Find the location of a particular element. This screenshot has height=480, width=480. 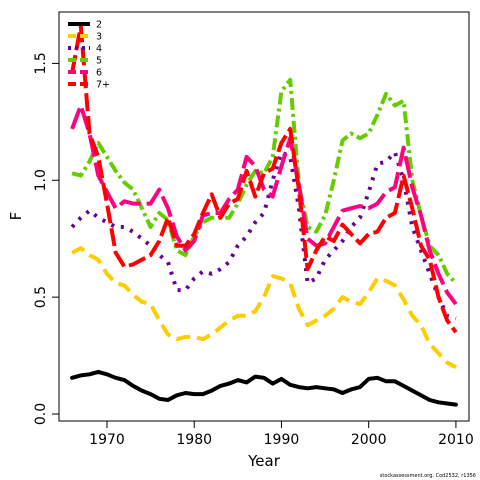

y-tick-label: 1.0 is located at coordinates (41, 180).